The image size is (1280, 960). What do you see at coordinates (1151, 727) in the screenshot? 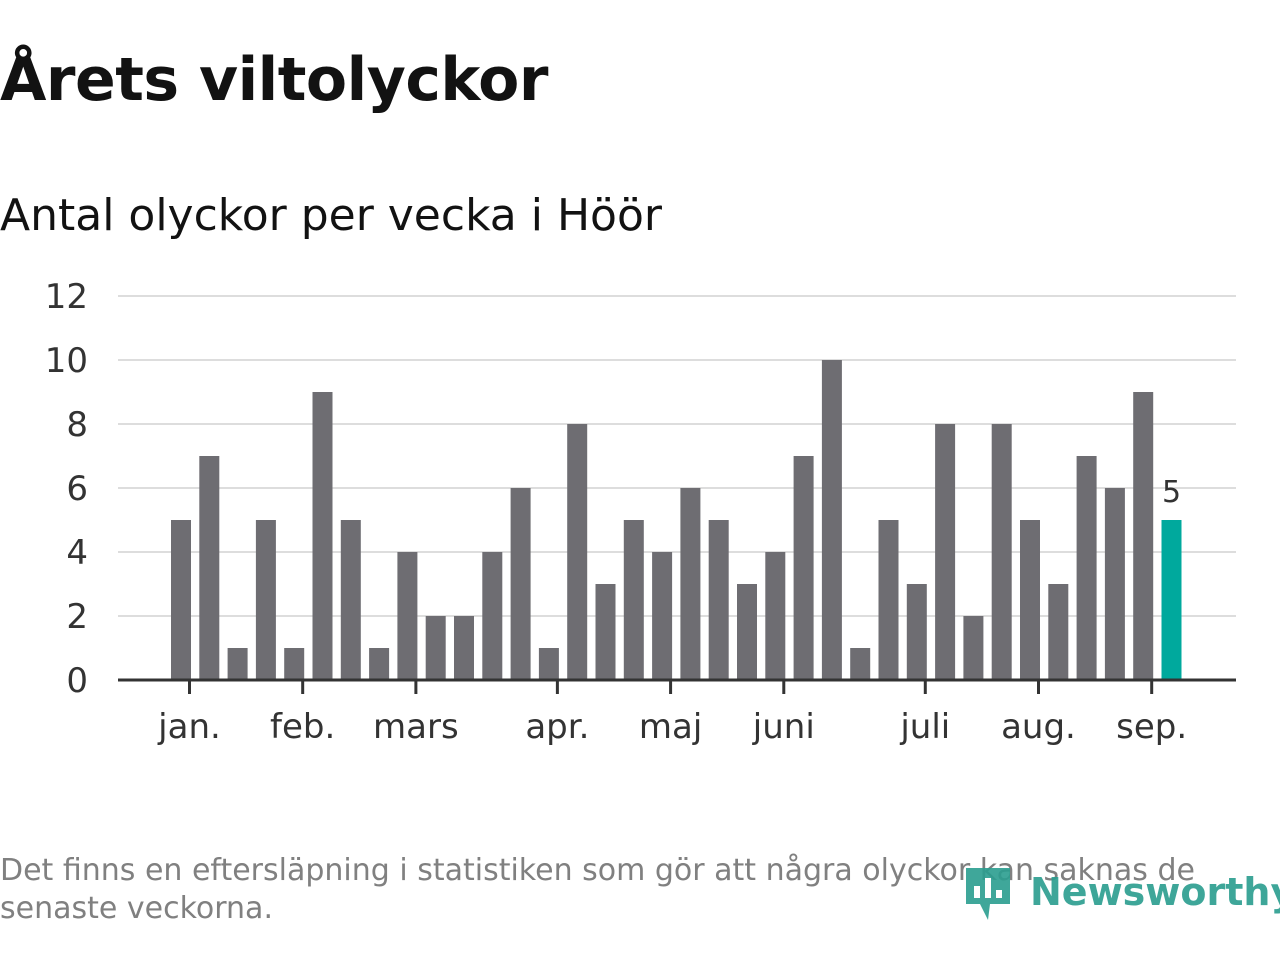
I see `x-tick-label: sep.` at bounding box center [1151, 727].